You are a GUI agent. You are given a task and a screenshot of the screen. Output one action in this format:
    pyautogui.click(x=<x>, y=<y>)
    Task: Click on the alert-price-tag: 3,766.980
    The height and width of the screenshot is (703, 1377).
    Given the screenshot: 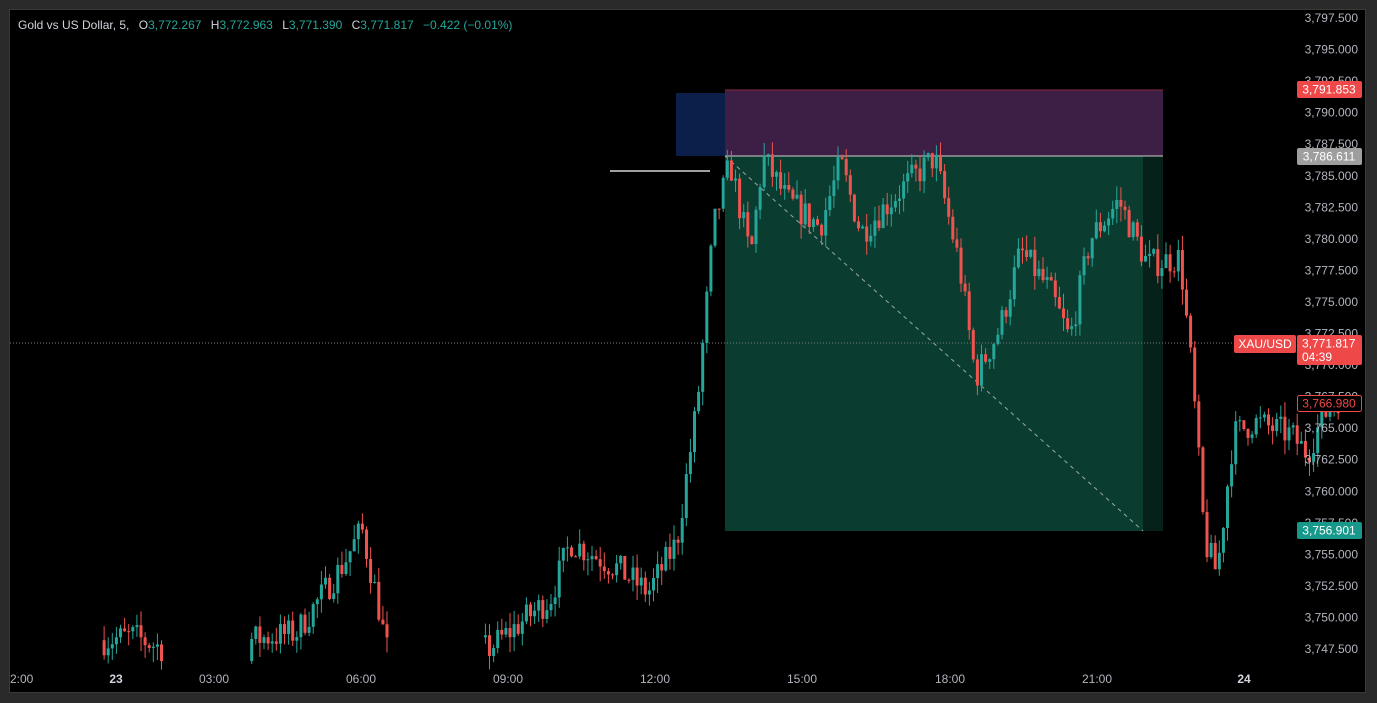 What is the action you would take?
    pyautogui.click(x=1329, y=403)
    